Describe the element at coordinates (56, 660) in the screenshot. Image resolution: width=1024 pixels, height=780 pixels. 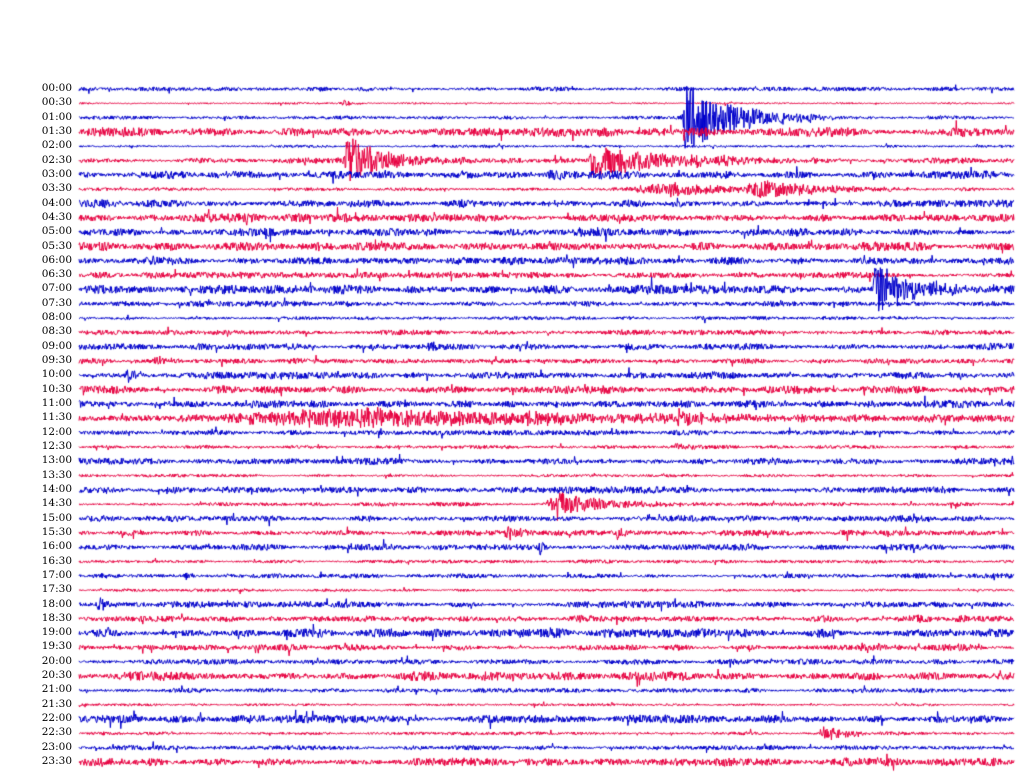
I see `time-label: 20:00` at that location.